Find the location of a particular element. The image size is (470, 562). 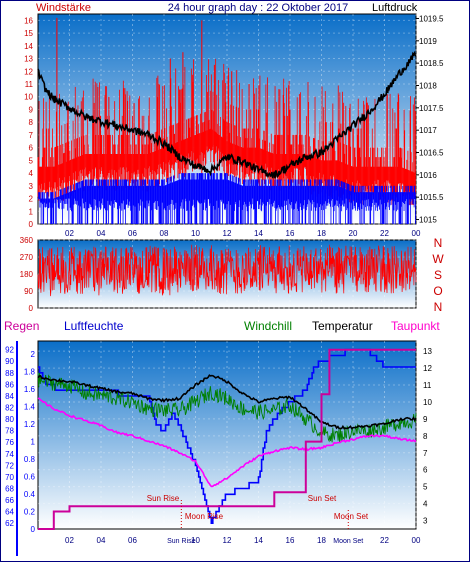

time-tick-label: 12 is located at coordinates (227, 233).